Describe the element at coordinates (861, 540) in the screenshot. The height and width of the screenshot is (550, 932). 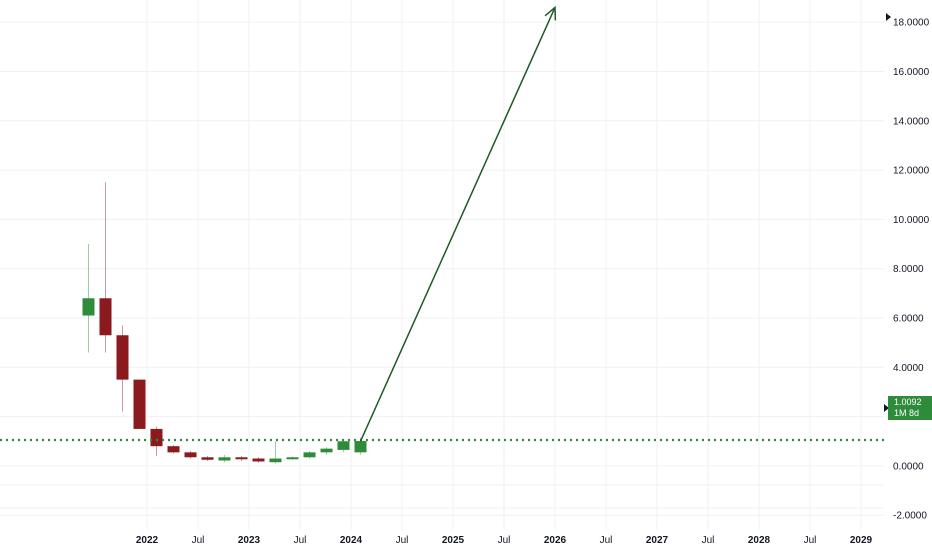
I see `x-tick-label: 2029` at that location.